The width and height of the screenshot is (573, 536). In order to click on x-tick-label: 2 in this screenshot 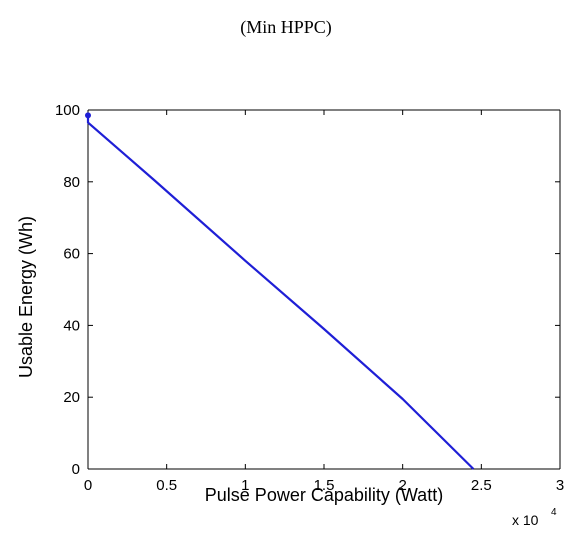, I will do `click(402, 485)`.